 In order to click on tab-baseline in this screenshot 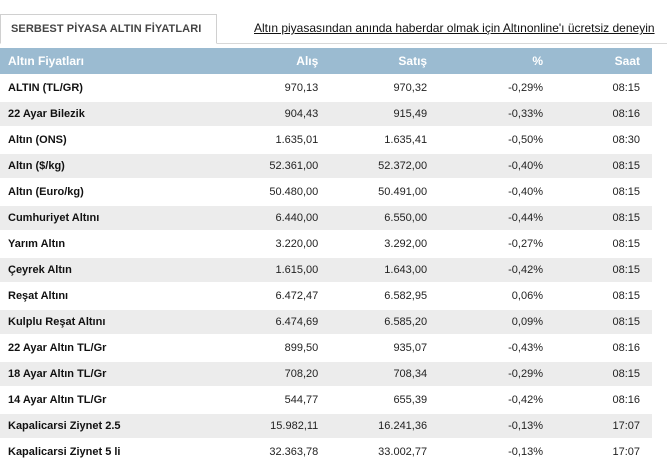, I will do `click(333, 43)`.